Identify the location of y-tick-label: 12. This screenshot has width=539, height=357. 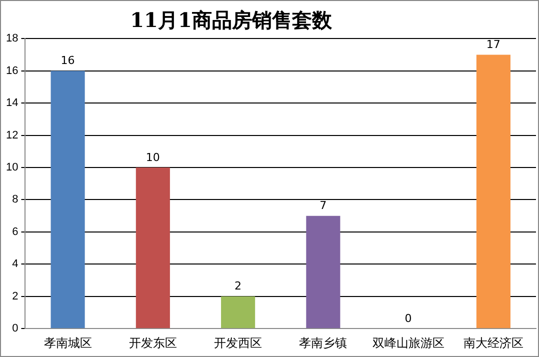
(12, 135).